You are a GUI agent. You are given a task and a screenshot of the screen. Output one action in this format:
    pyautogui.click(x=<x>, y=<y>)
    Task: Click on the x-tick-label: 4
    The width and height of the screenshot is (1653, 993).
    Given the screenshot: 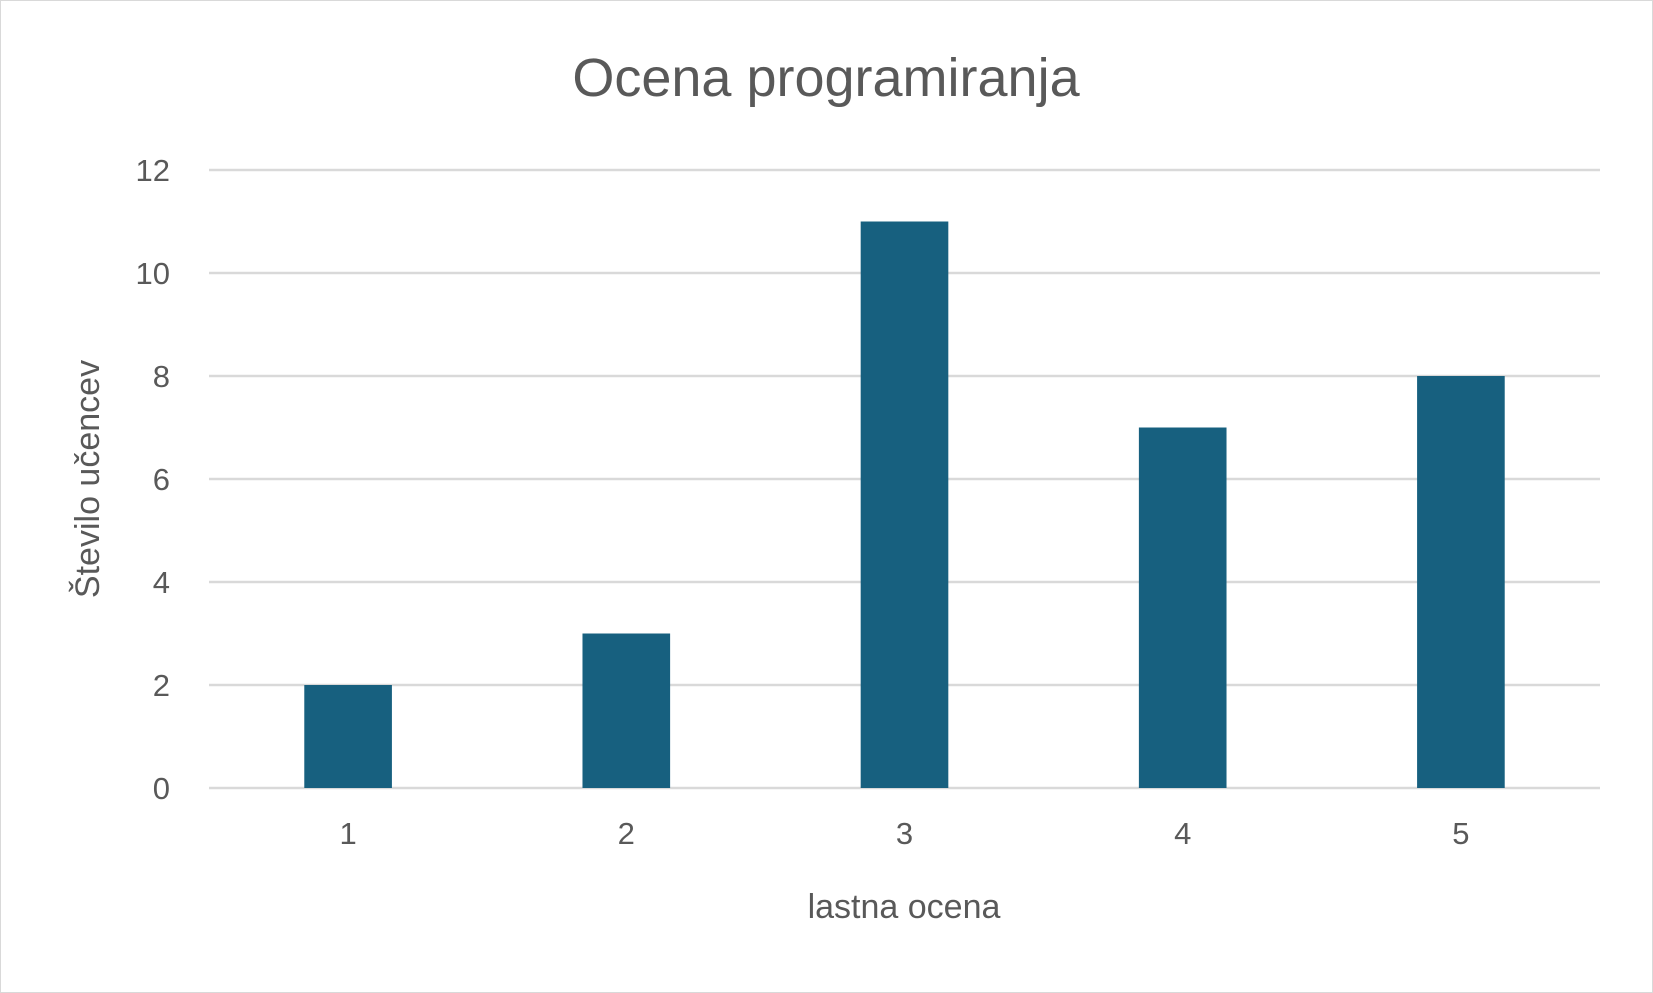 What is the action you would take?
    pyautogui.click(x=1182, y=833)
    